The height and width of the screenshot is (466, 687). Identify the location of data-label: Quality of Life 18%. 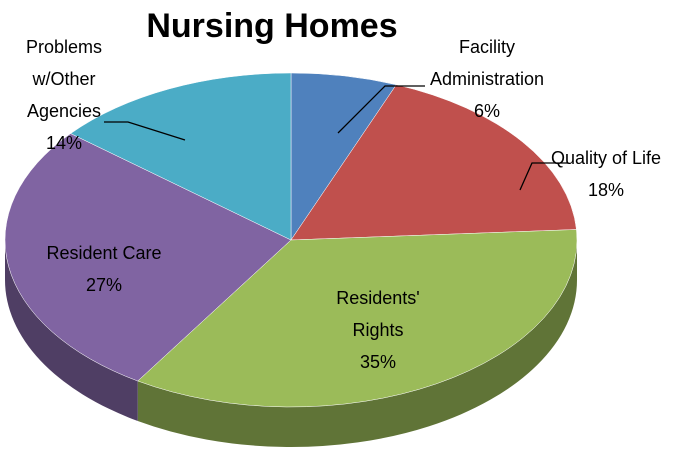
(604, 174).